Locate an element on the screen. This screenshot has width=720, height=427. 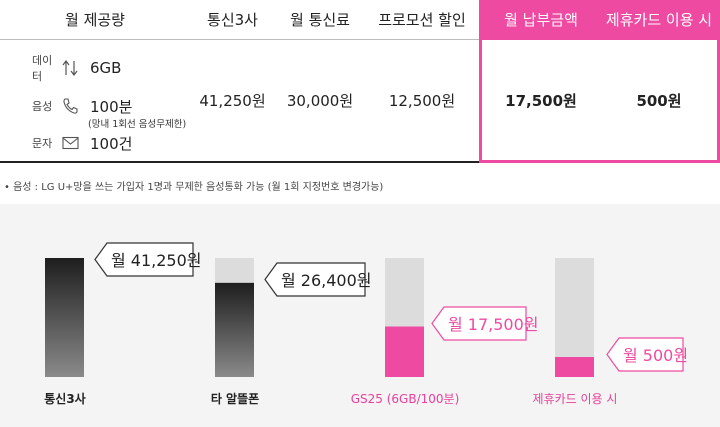
header-monthly-fee: 월 통신료 is located at coordinates (320, 20).